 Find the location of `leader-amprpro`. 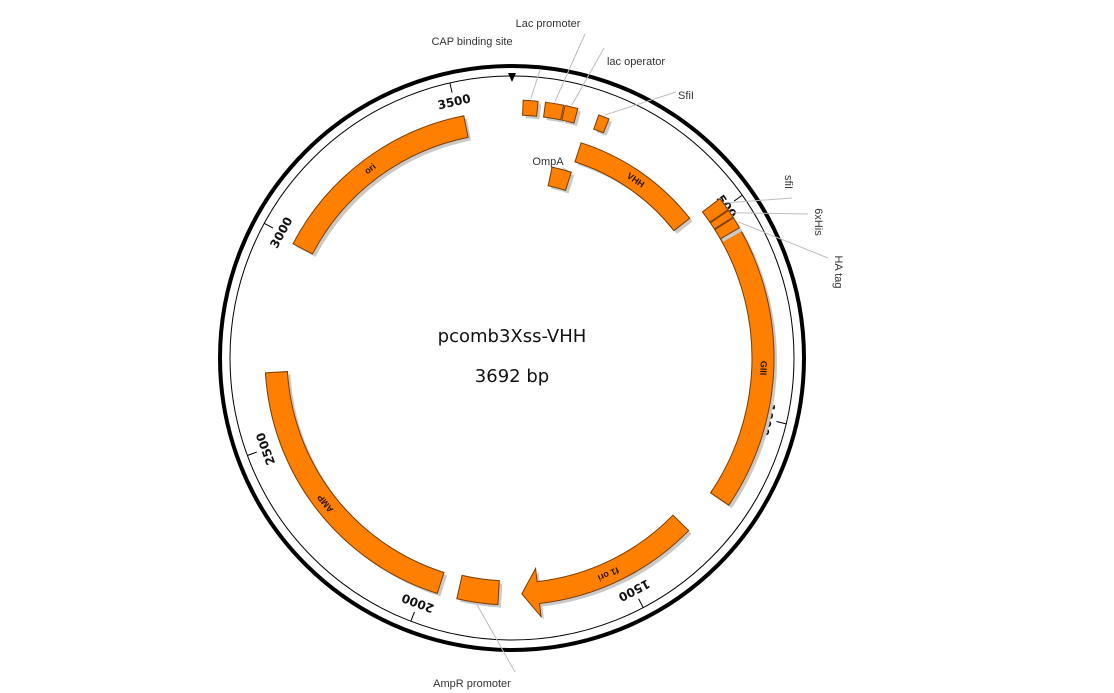

leader-amprpro is located at coordinates (496, 638).